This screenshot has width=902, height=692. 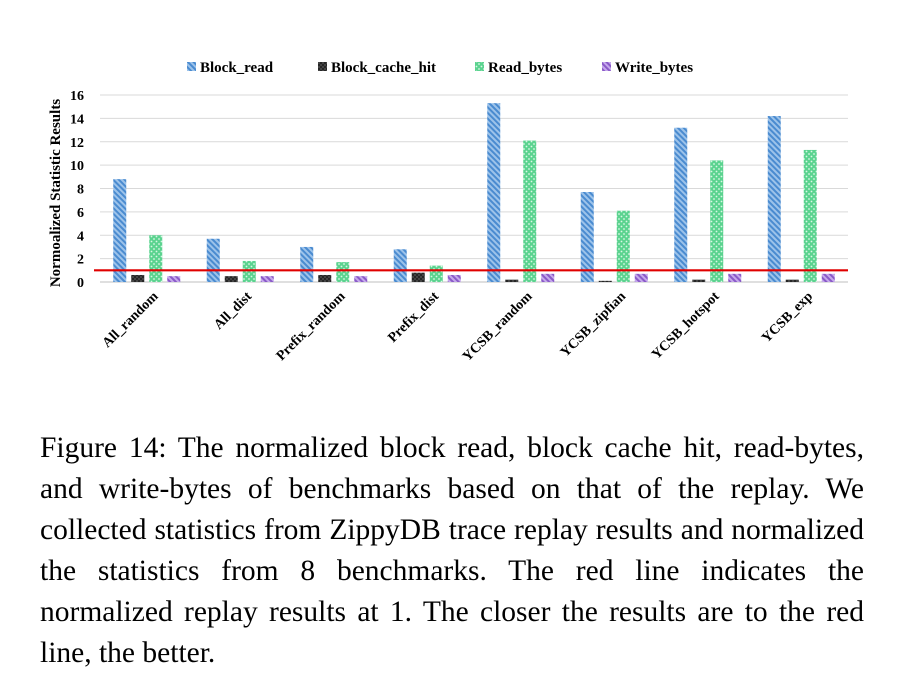 What do you see at coordinates (325, 278) in the screenshot?
I see `bar-block-cache-hit-prefix-random` at bounding box center [325, 278].